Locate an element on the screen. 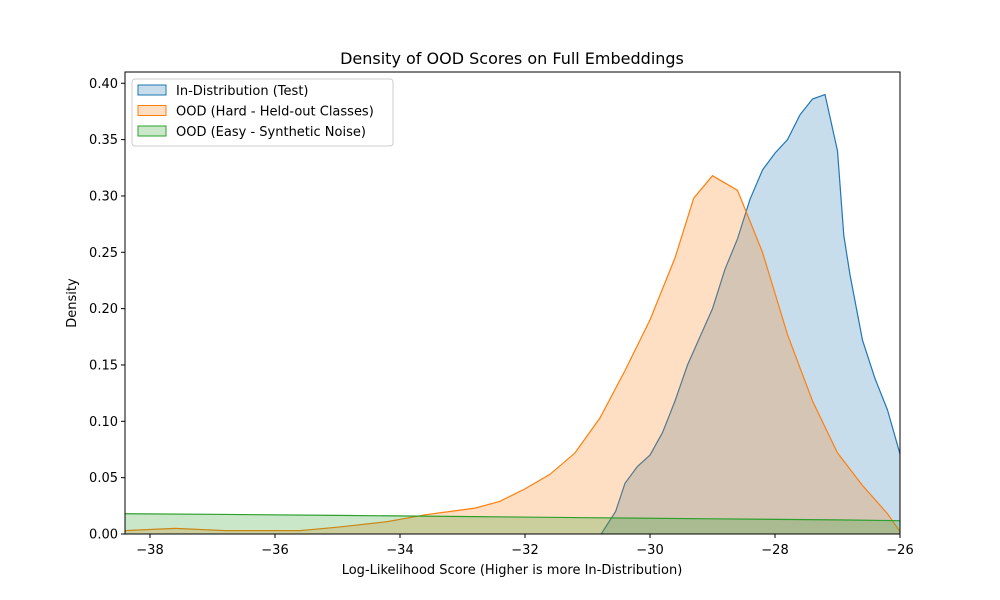 The width and height of the screenshot is (1000, 600). y-tick-label: 0.25 is located at coordinates (103, 253).